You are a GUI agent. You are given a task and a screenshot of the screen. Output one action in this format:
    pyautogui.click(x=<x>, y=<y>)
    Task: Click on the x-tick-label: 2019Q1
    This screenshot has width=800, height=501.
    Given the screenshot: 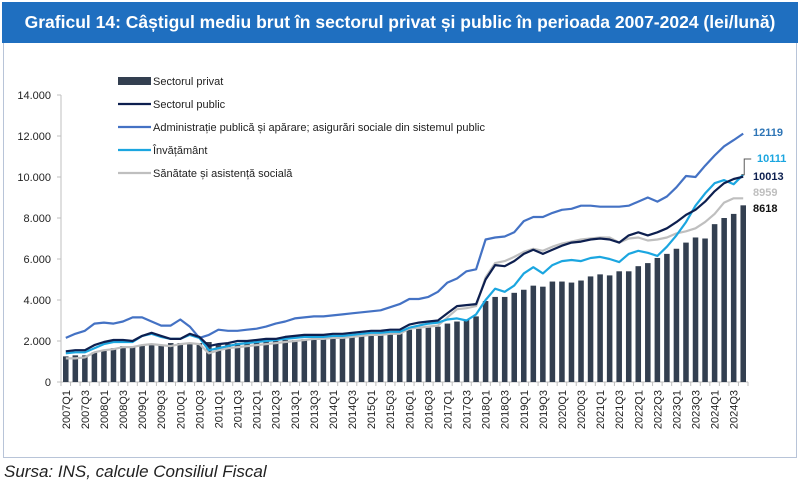 What is the action you would take?
    pyautogui.click(x=525, y=409)
    